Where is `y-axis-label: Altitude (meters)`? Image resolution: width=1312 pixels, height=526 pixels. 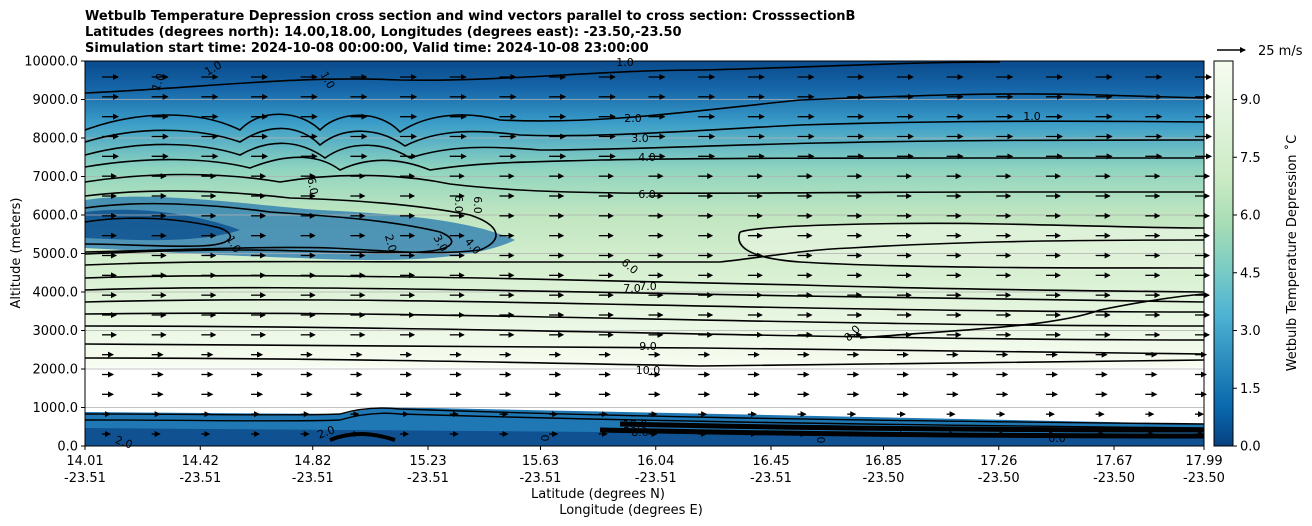
y-axis-label: Altitude (meters) is located at coordinates (16, 253).